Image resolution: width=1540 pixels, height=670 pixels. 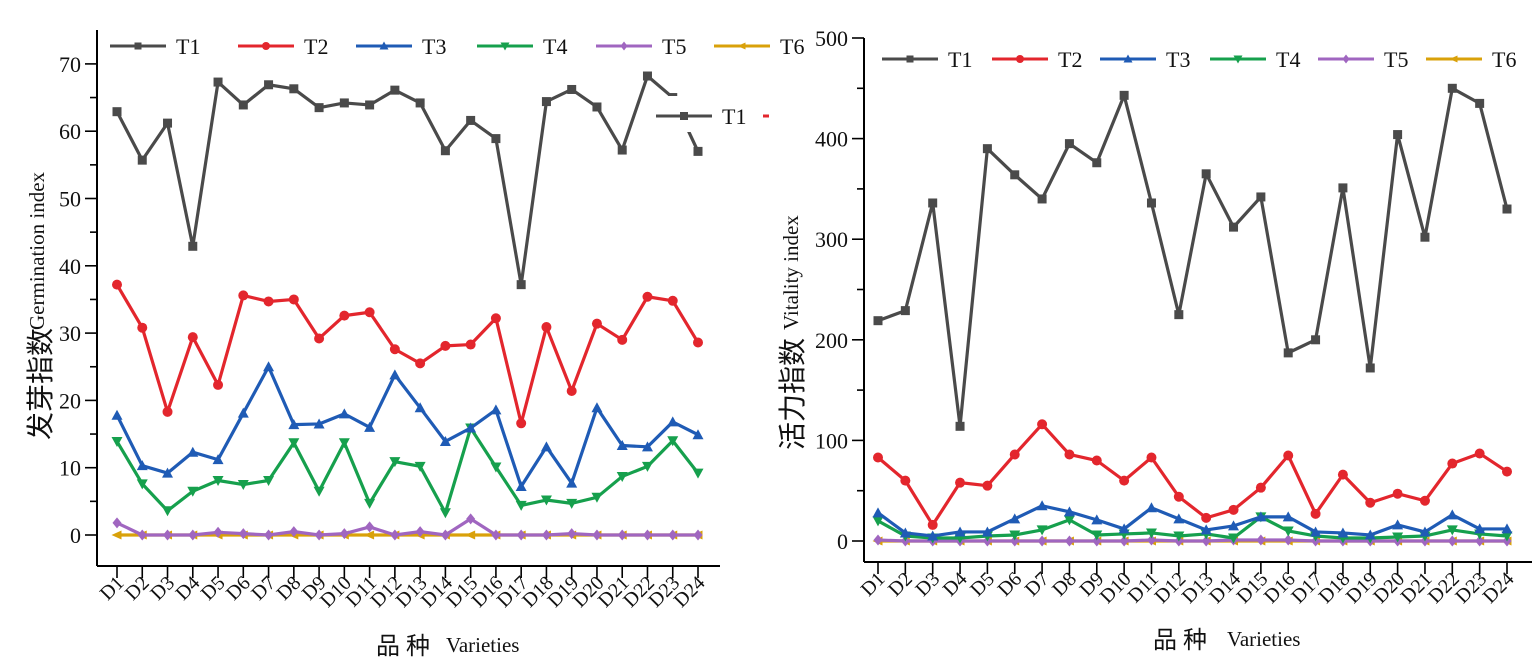 I want to click on left-y-tick-label: 40, so click(x=70, y=266).